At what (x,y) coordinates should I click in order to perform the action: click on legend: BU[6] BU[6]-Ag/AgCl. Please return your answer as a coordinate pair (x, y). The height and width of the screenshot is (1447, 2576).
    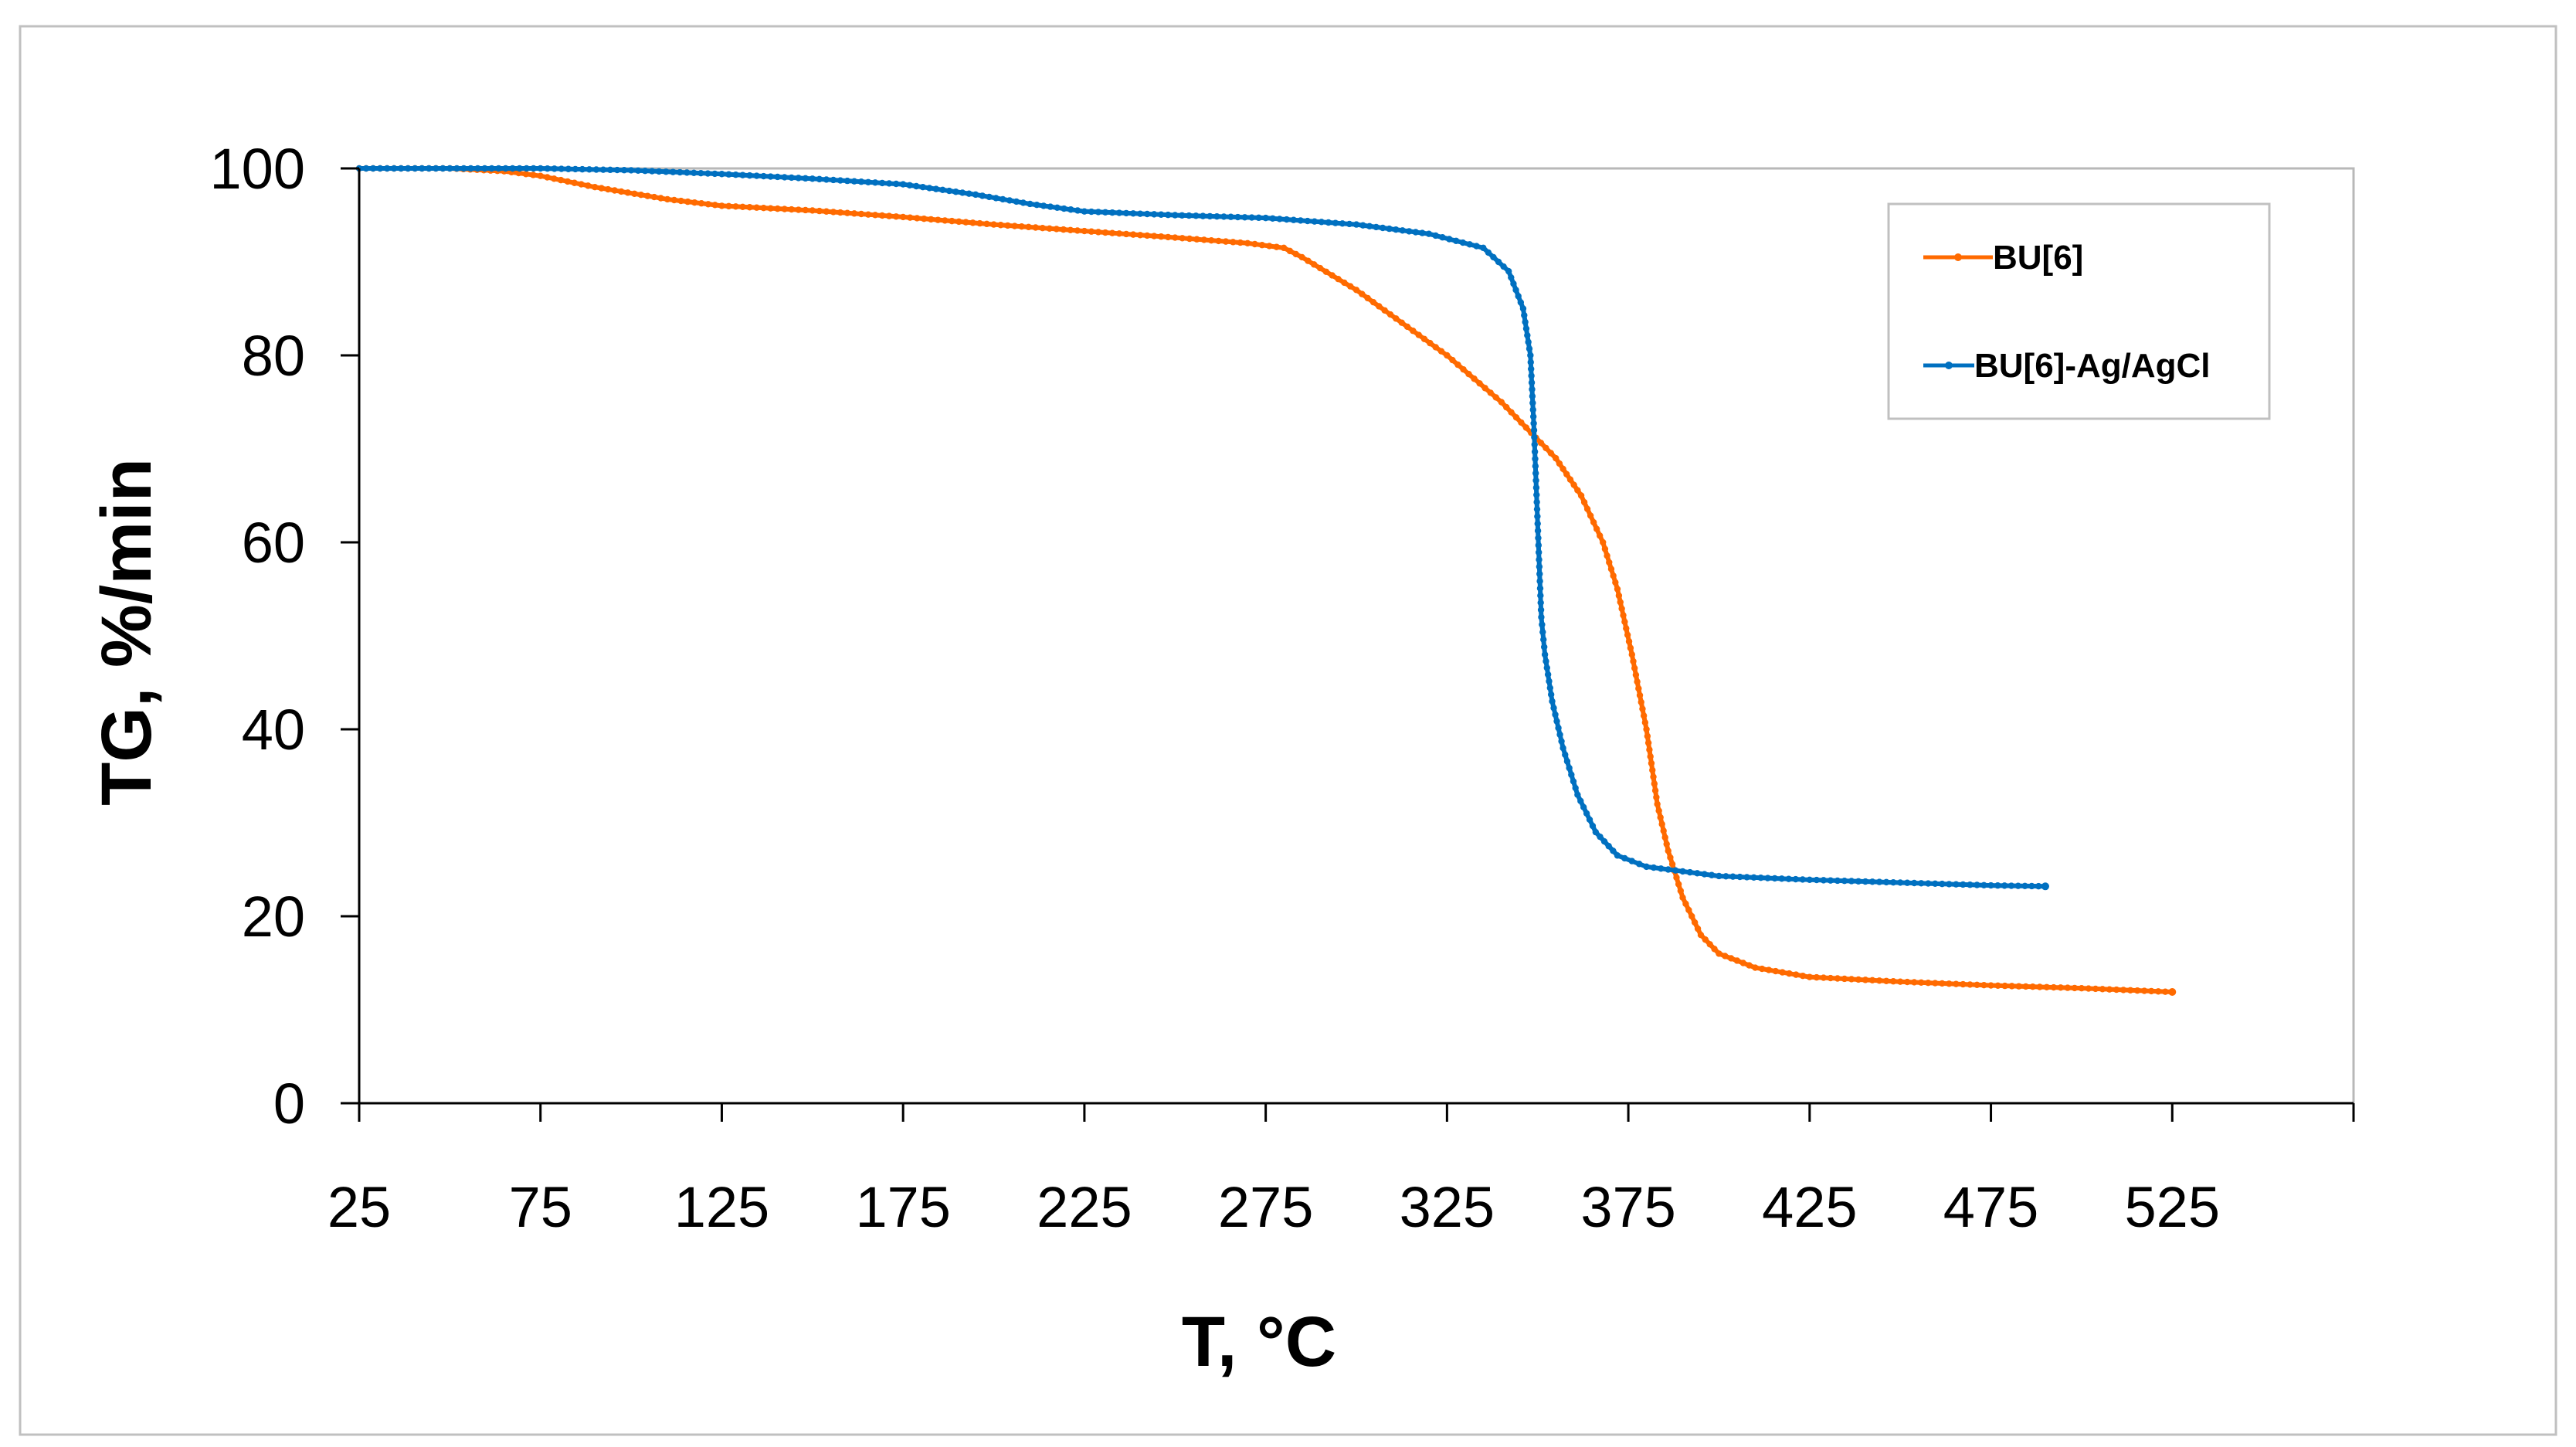
    Looking at the image, I should click on (2079, 311).